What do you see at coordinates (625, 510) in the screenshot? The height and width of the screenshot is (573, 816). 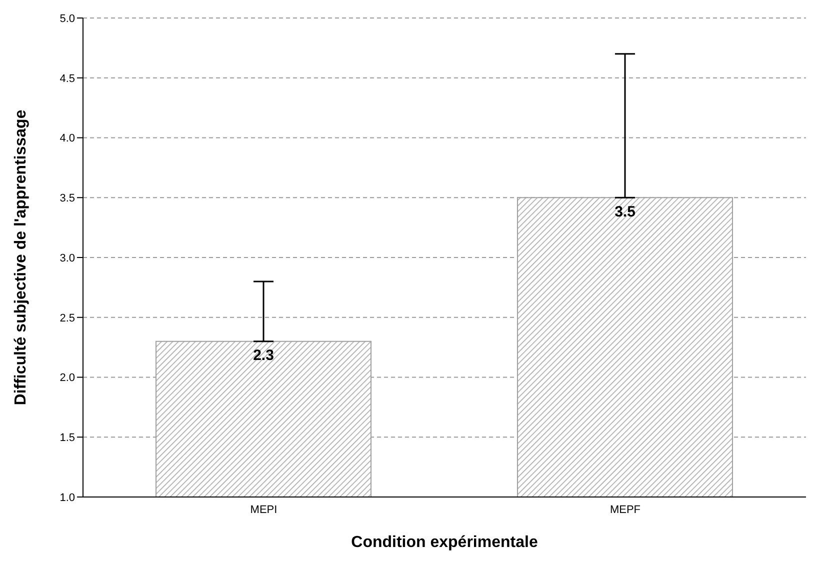 I see `x-tick-label: MEPF` at bounding box center [625, 510].